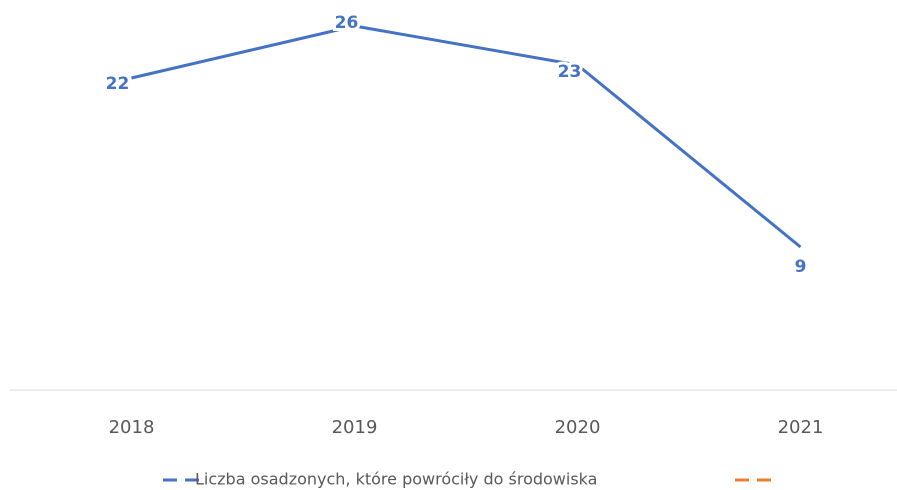  I want to click on data-label: 22, so click(118, 84).